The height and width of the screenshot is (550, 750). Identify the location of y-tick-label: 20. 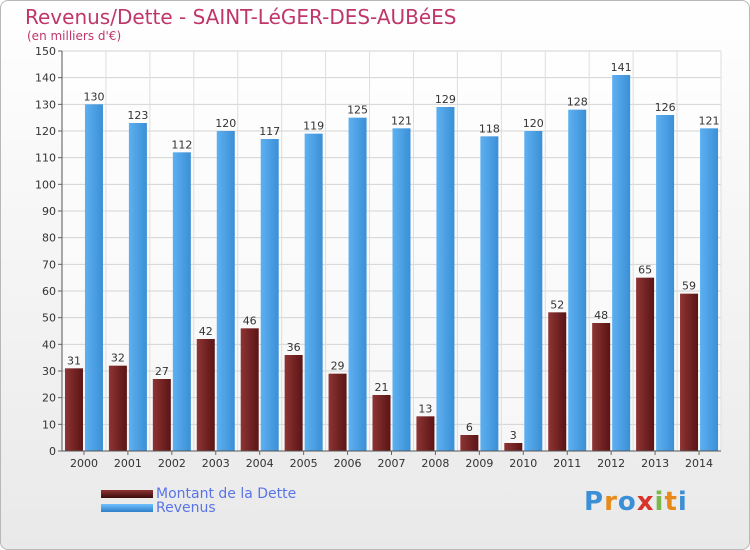
(49, 398).